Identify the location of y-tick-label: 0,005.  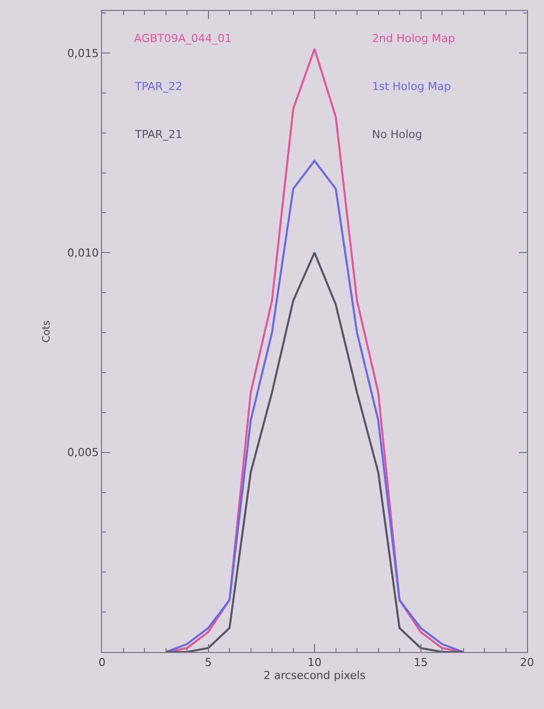
(83, 453).